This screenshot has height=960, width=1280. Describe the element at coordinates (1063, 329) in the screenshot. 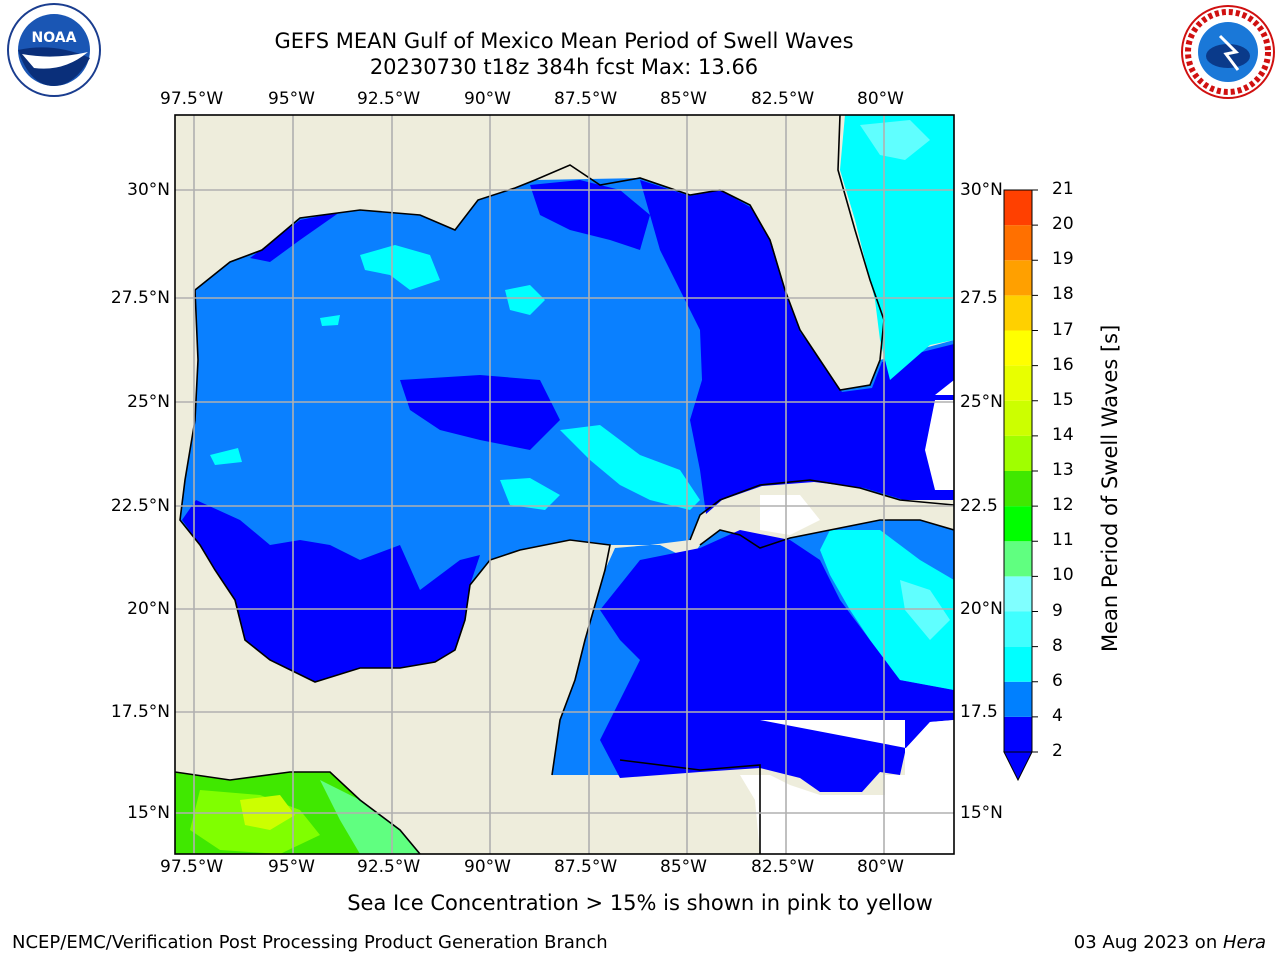

I see `colorbar-tick-label: 17` at that location.